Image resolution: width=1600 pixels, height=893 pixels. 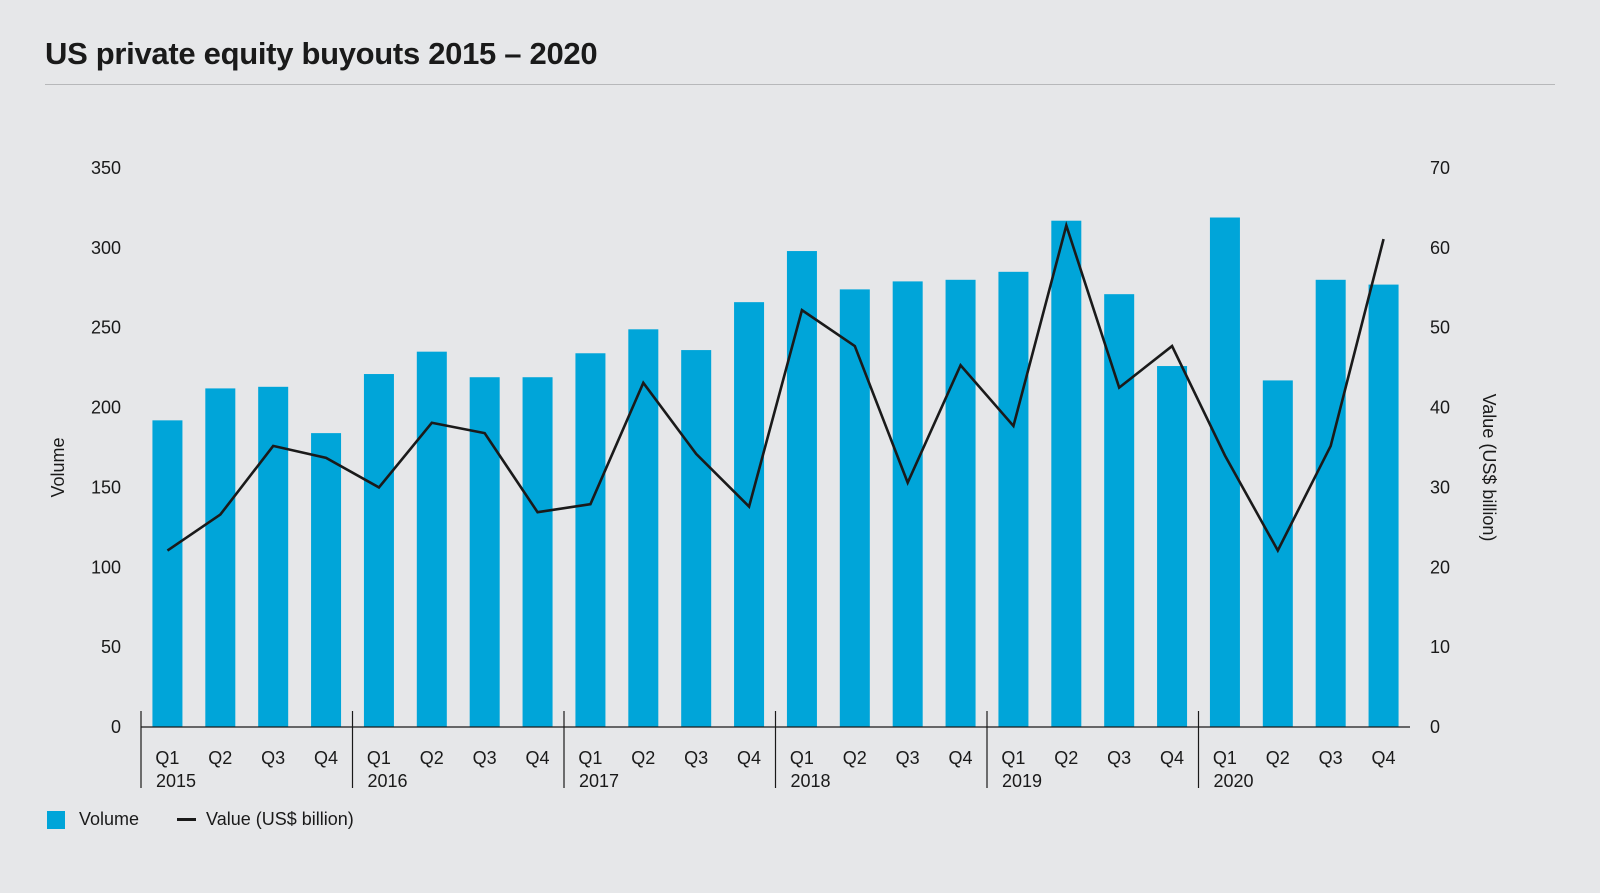 What do you see at coordinates (116, 727) in the screenshot?
I see `y-tick-label: 0` at bounding box center [116, 727].